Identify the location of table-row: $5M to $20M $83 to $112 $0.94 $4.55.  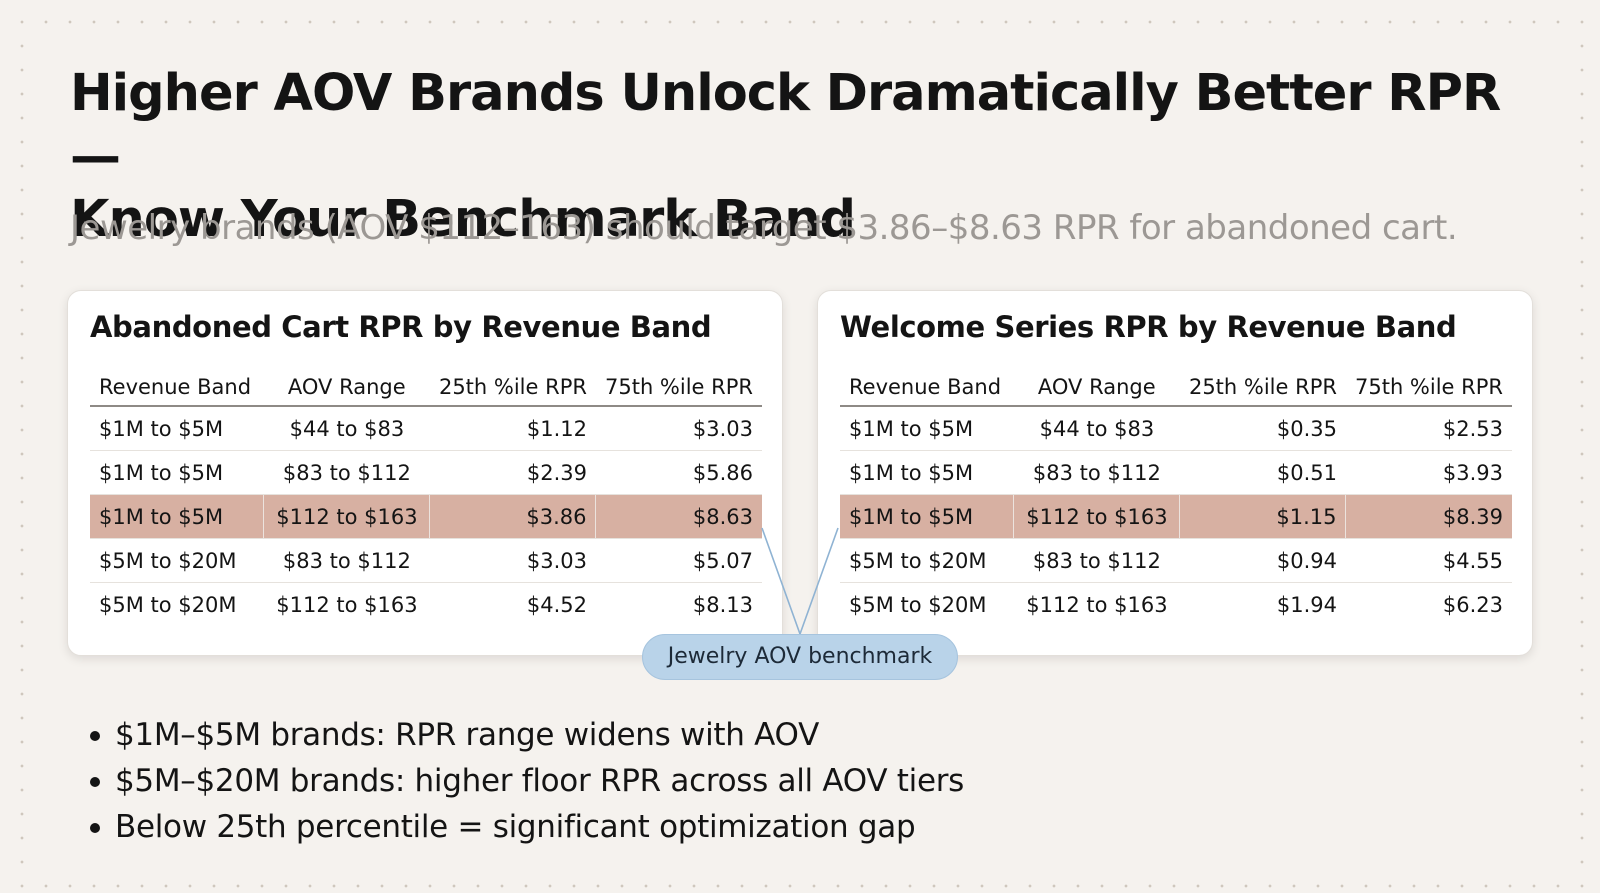
(1176, 560).